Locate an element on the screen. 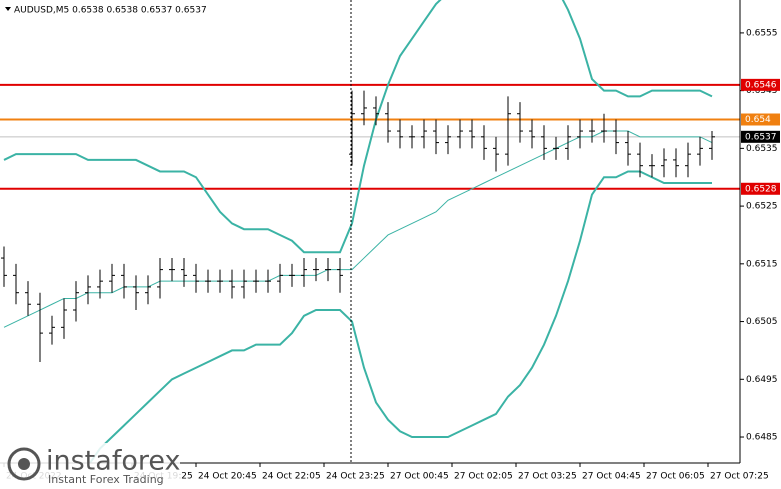 This screenshot has width=781, height=489. level-label: 0.654 is located at coordinates (758, 120).